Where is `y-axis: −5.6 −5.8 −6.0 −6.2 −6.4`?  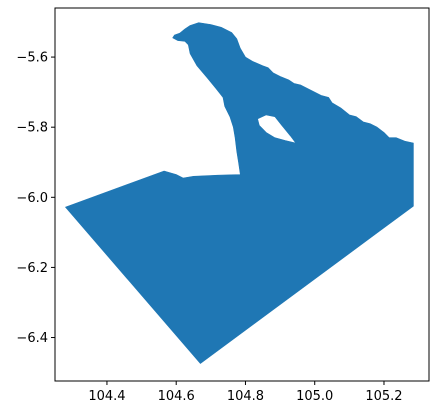
y-axis: −5.6 −5.8 −6.0 −6.2 −6.4 is located at coordinates (35, 198).